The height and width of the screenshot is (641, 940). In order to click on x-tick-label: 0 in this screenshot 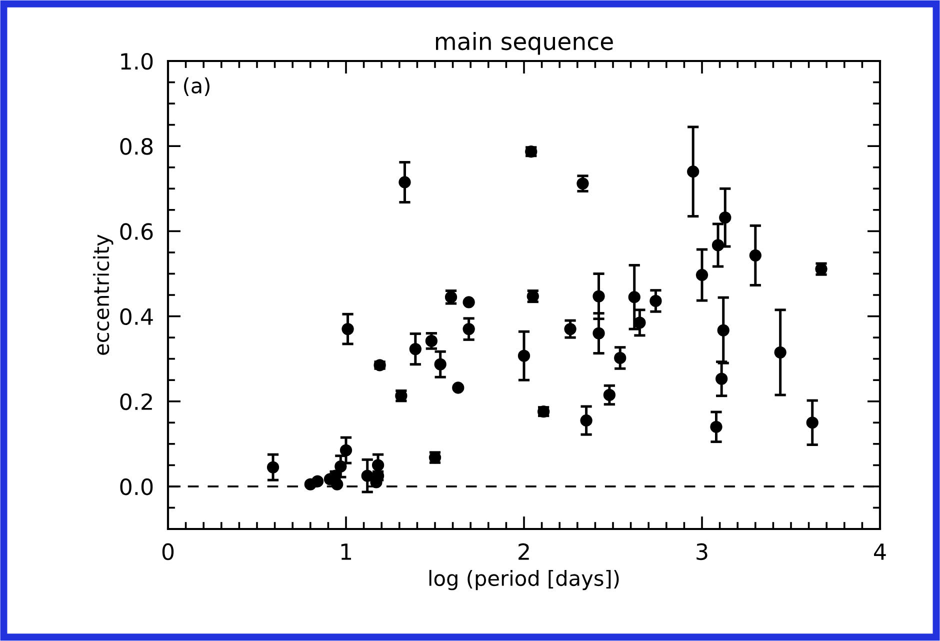, I will do `click(168, 551)`.